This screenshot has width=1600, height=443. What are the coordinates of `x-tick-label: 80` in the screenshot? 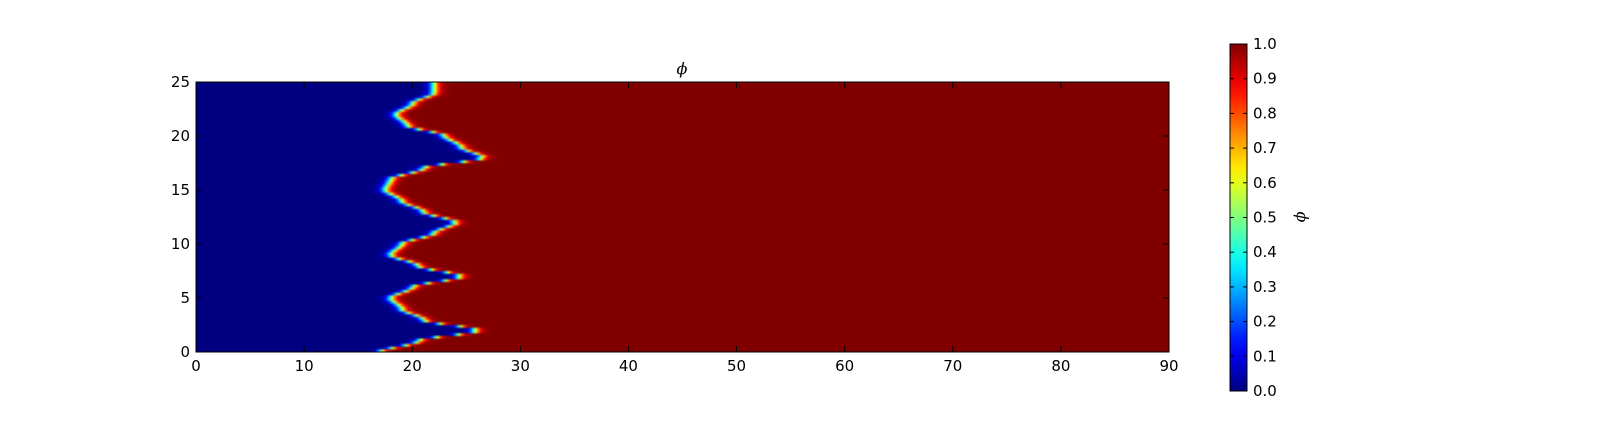 It's located at (1060, 366).